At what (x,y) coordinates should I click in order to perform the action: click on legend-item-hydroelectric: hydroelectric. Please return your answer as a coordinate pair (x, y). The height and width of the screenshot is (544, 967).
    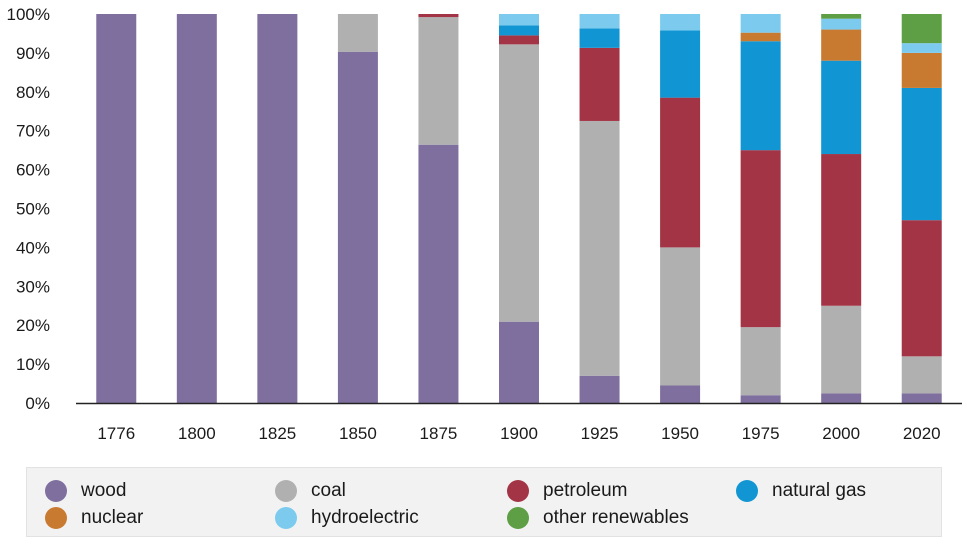
    Looking at the image, I should click on (347, 518).